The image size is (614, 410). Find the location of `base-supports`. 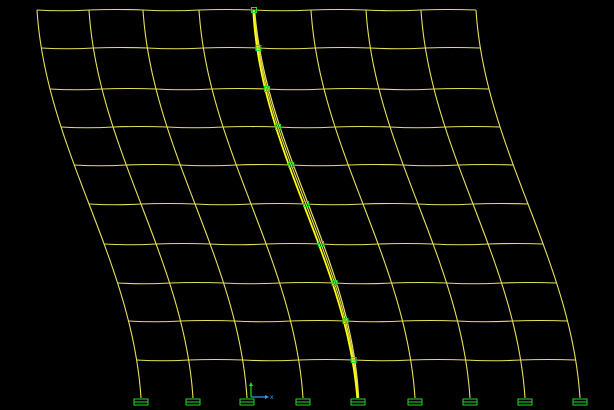

base-supports is located at coordinates (360, 402).